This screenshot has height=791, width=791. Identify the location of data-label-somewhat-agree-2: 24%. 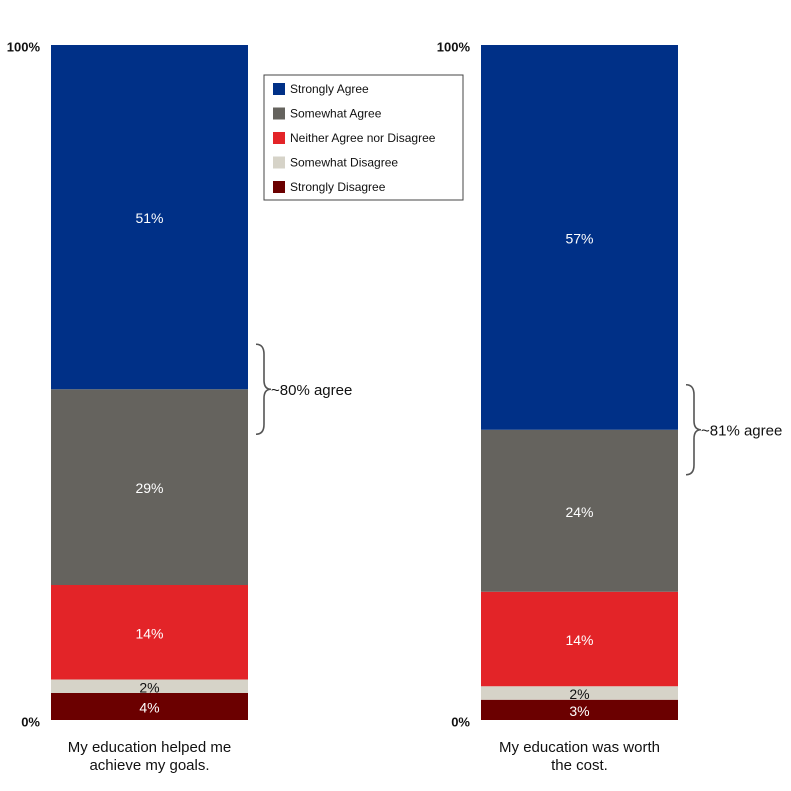
(579, 512).